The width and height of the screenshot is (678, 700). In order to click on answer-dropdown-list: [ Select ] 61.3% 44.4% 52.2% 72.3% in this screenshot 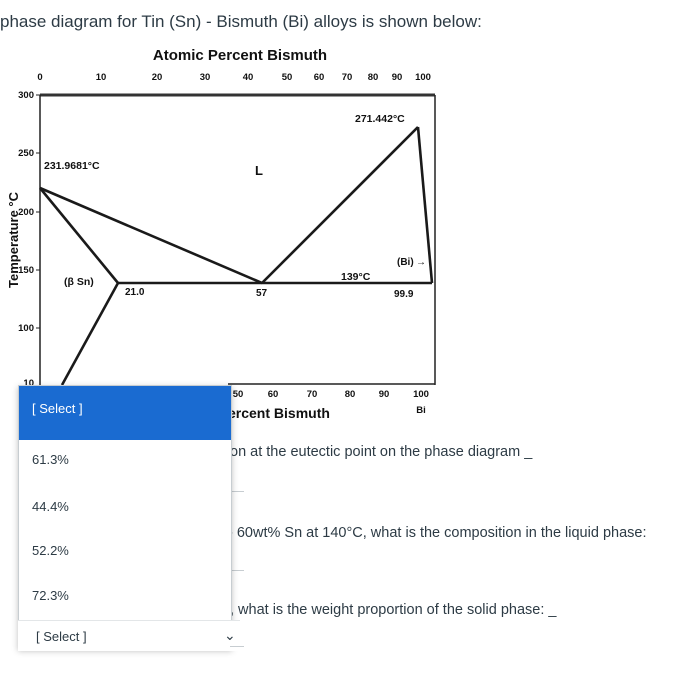, I will do `click(125, 517)`.